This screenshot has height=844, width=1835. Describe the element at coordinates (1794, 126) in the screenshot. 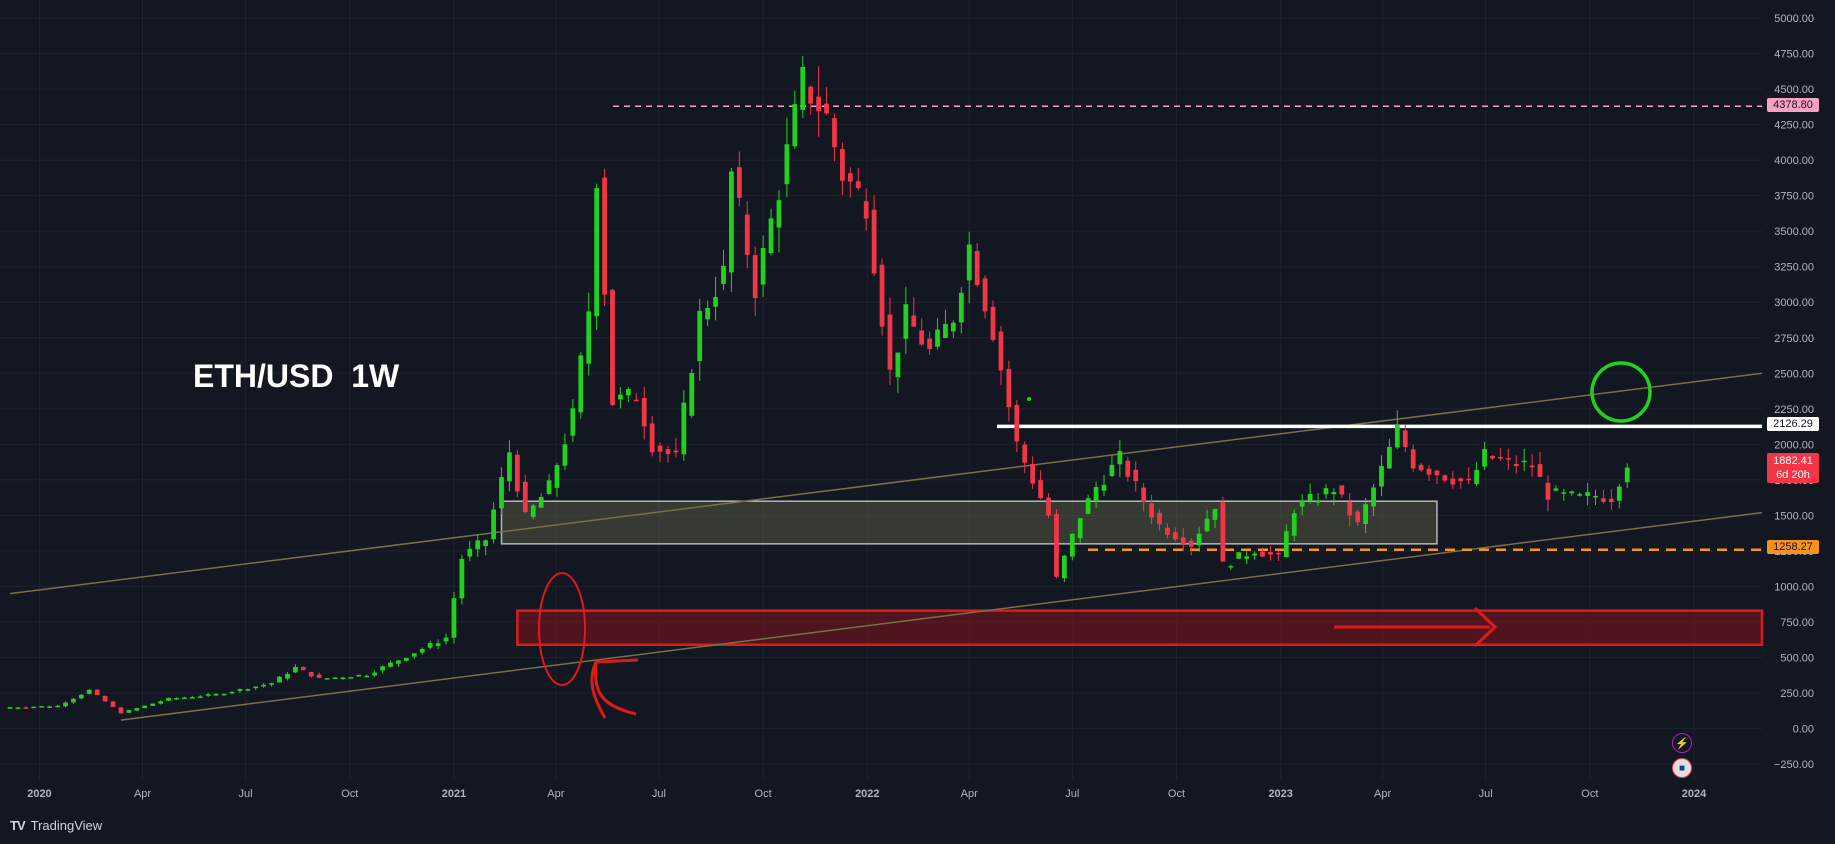

I see `price-tick-label: 4250.00` at that location.